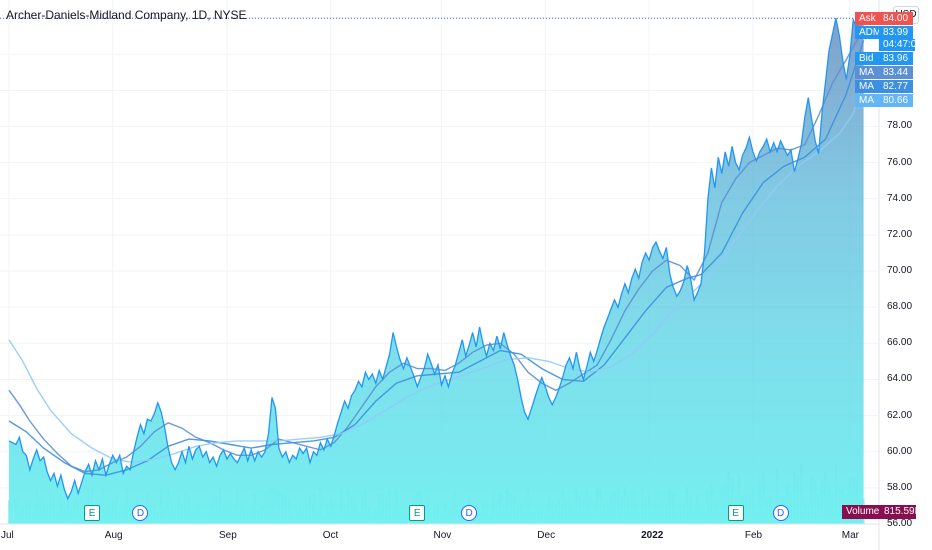 The image size is (932, 550). Describe the element at coordinates (896, 32) in the screenshot. I see `adm-tag-value: 83.99` at that location.